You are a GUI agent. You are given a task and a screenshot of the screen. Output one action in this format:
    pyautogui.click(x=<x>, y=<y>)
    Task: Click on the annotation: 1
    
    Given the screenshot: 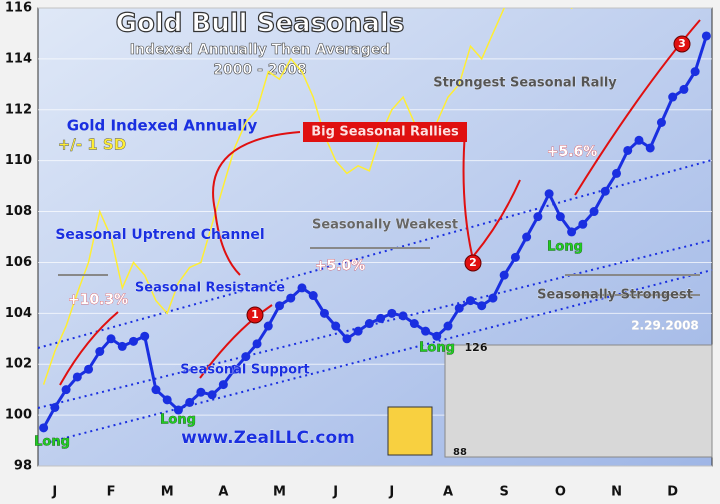 What is the action you would take?
    pyautogui.click(x=255, y=314)
    